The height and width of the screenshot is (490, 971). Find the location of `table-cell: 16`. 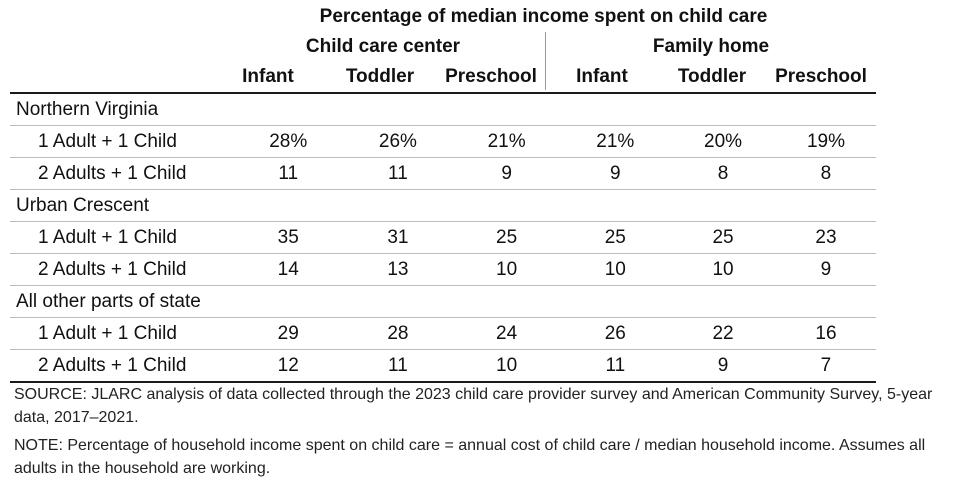

table-cell: 16 is located at coordinates (825, 333).